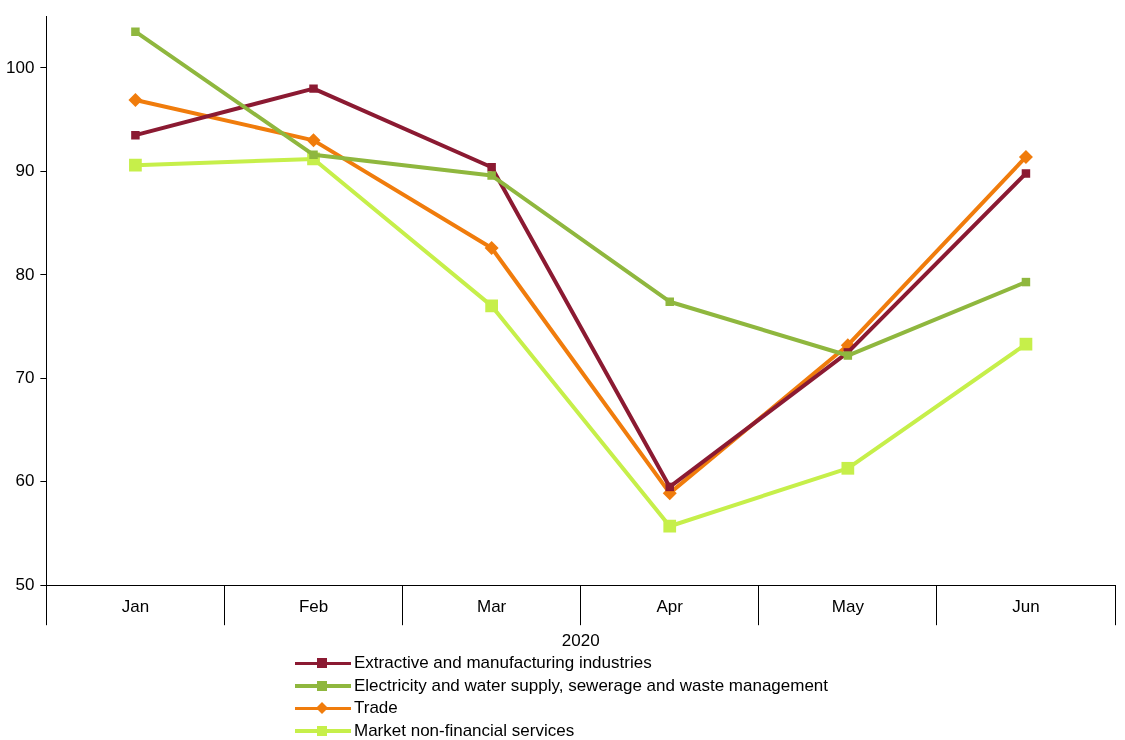  I want to click on y-tick-label: 70, so click(25, 377).